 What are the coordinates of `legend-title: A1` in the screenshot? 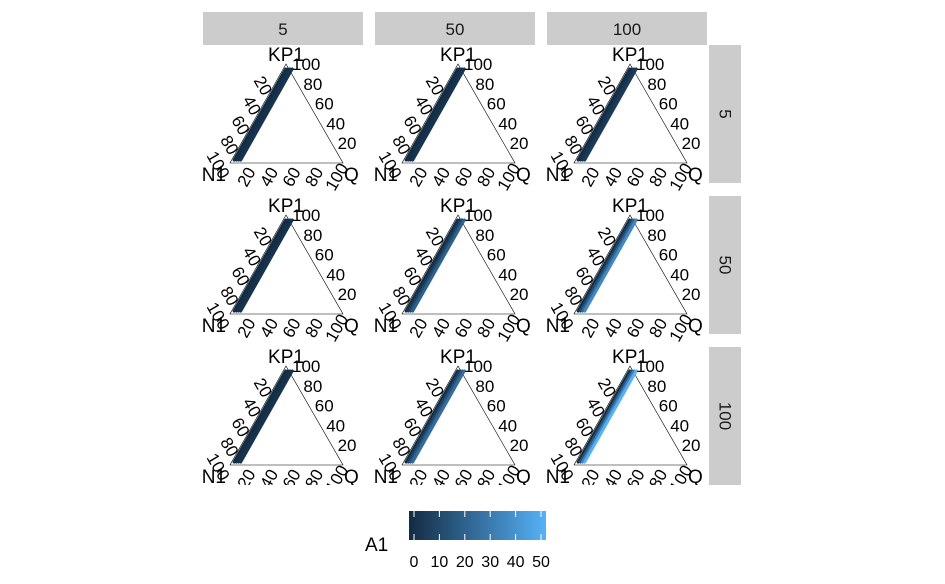 It's located at (376, 545).